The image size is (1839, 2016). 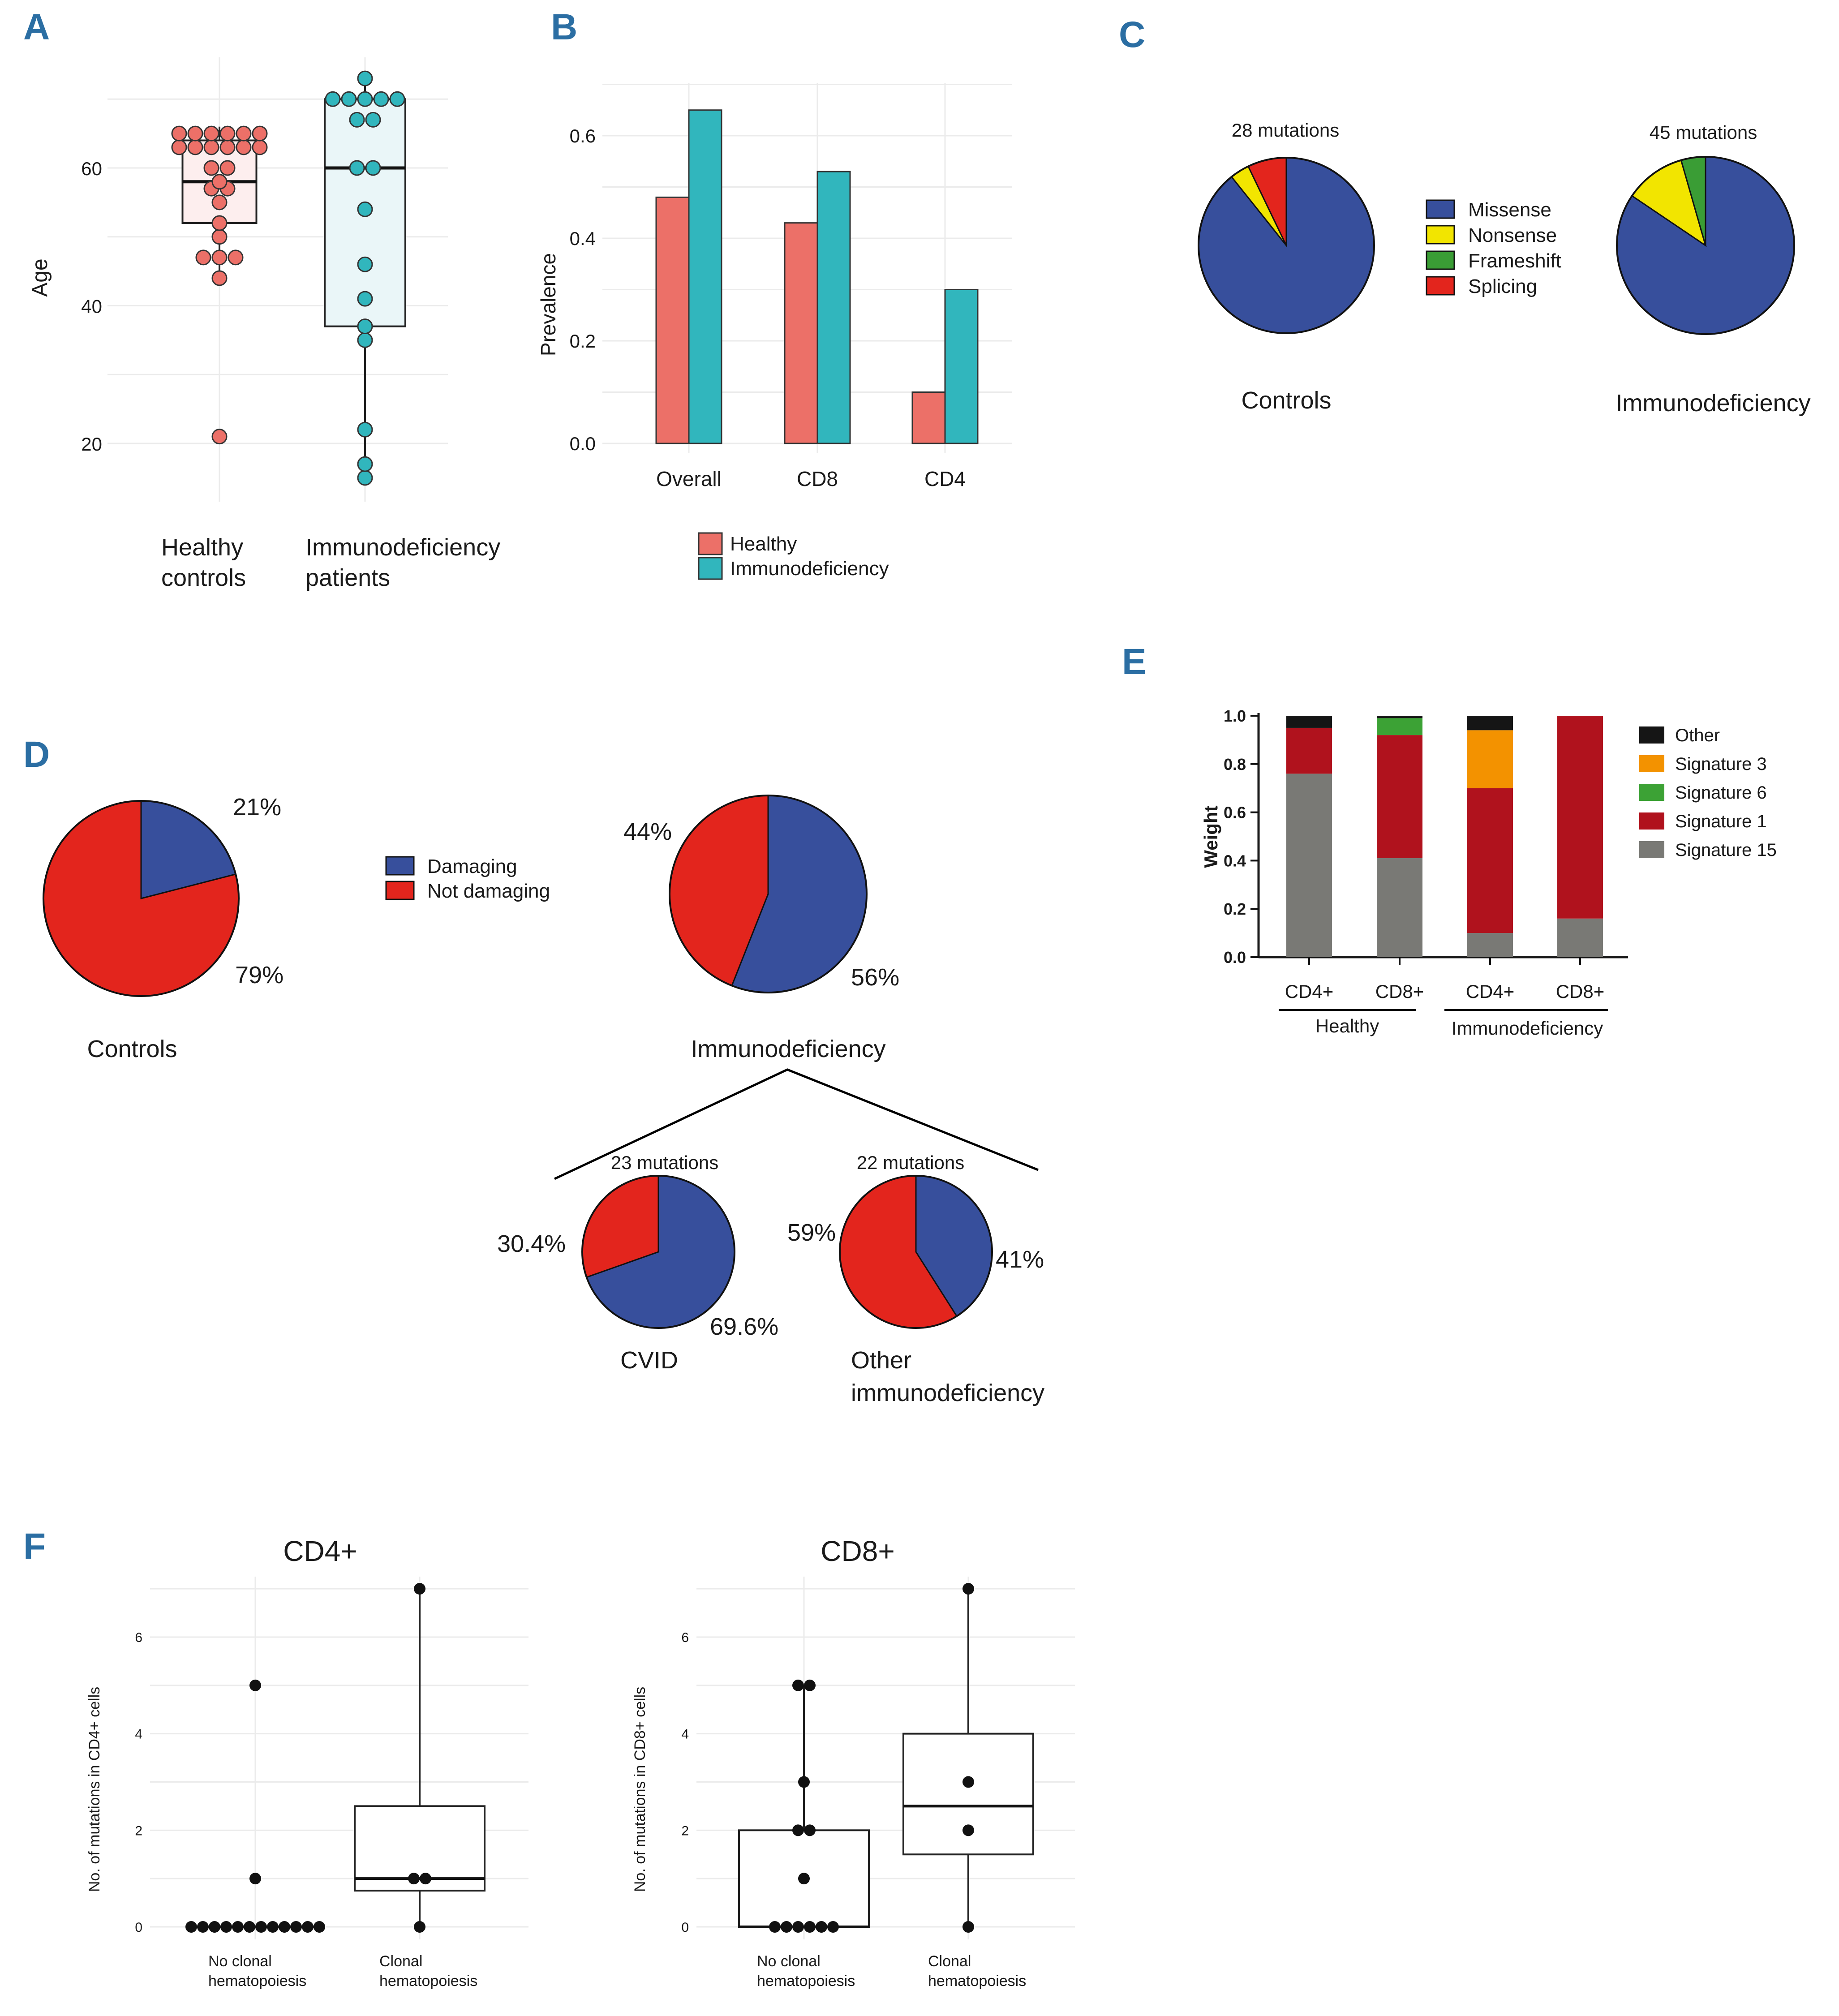 What do you see at coordinates (968, 1794) in the screenshot?
I see `box` at bounding box center [968, 1794].